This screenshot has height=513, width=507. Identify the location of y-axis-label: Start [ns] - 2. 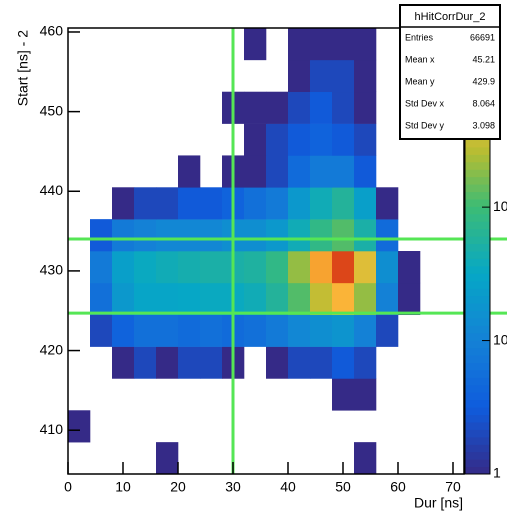
(23, 68).